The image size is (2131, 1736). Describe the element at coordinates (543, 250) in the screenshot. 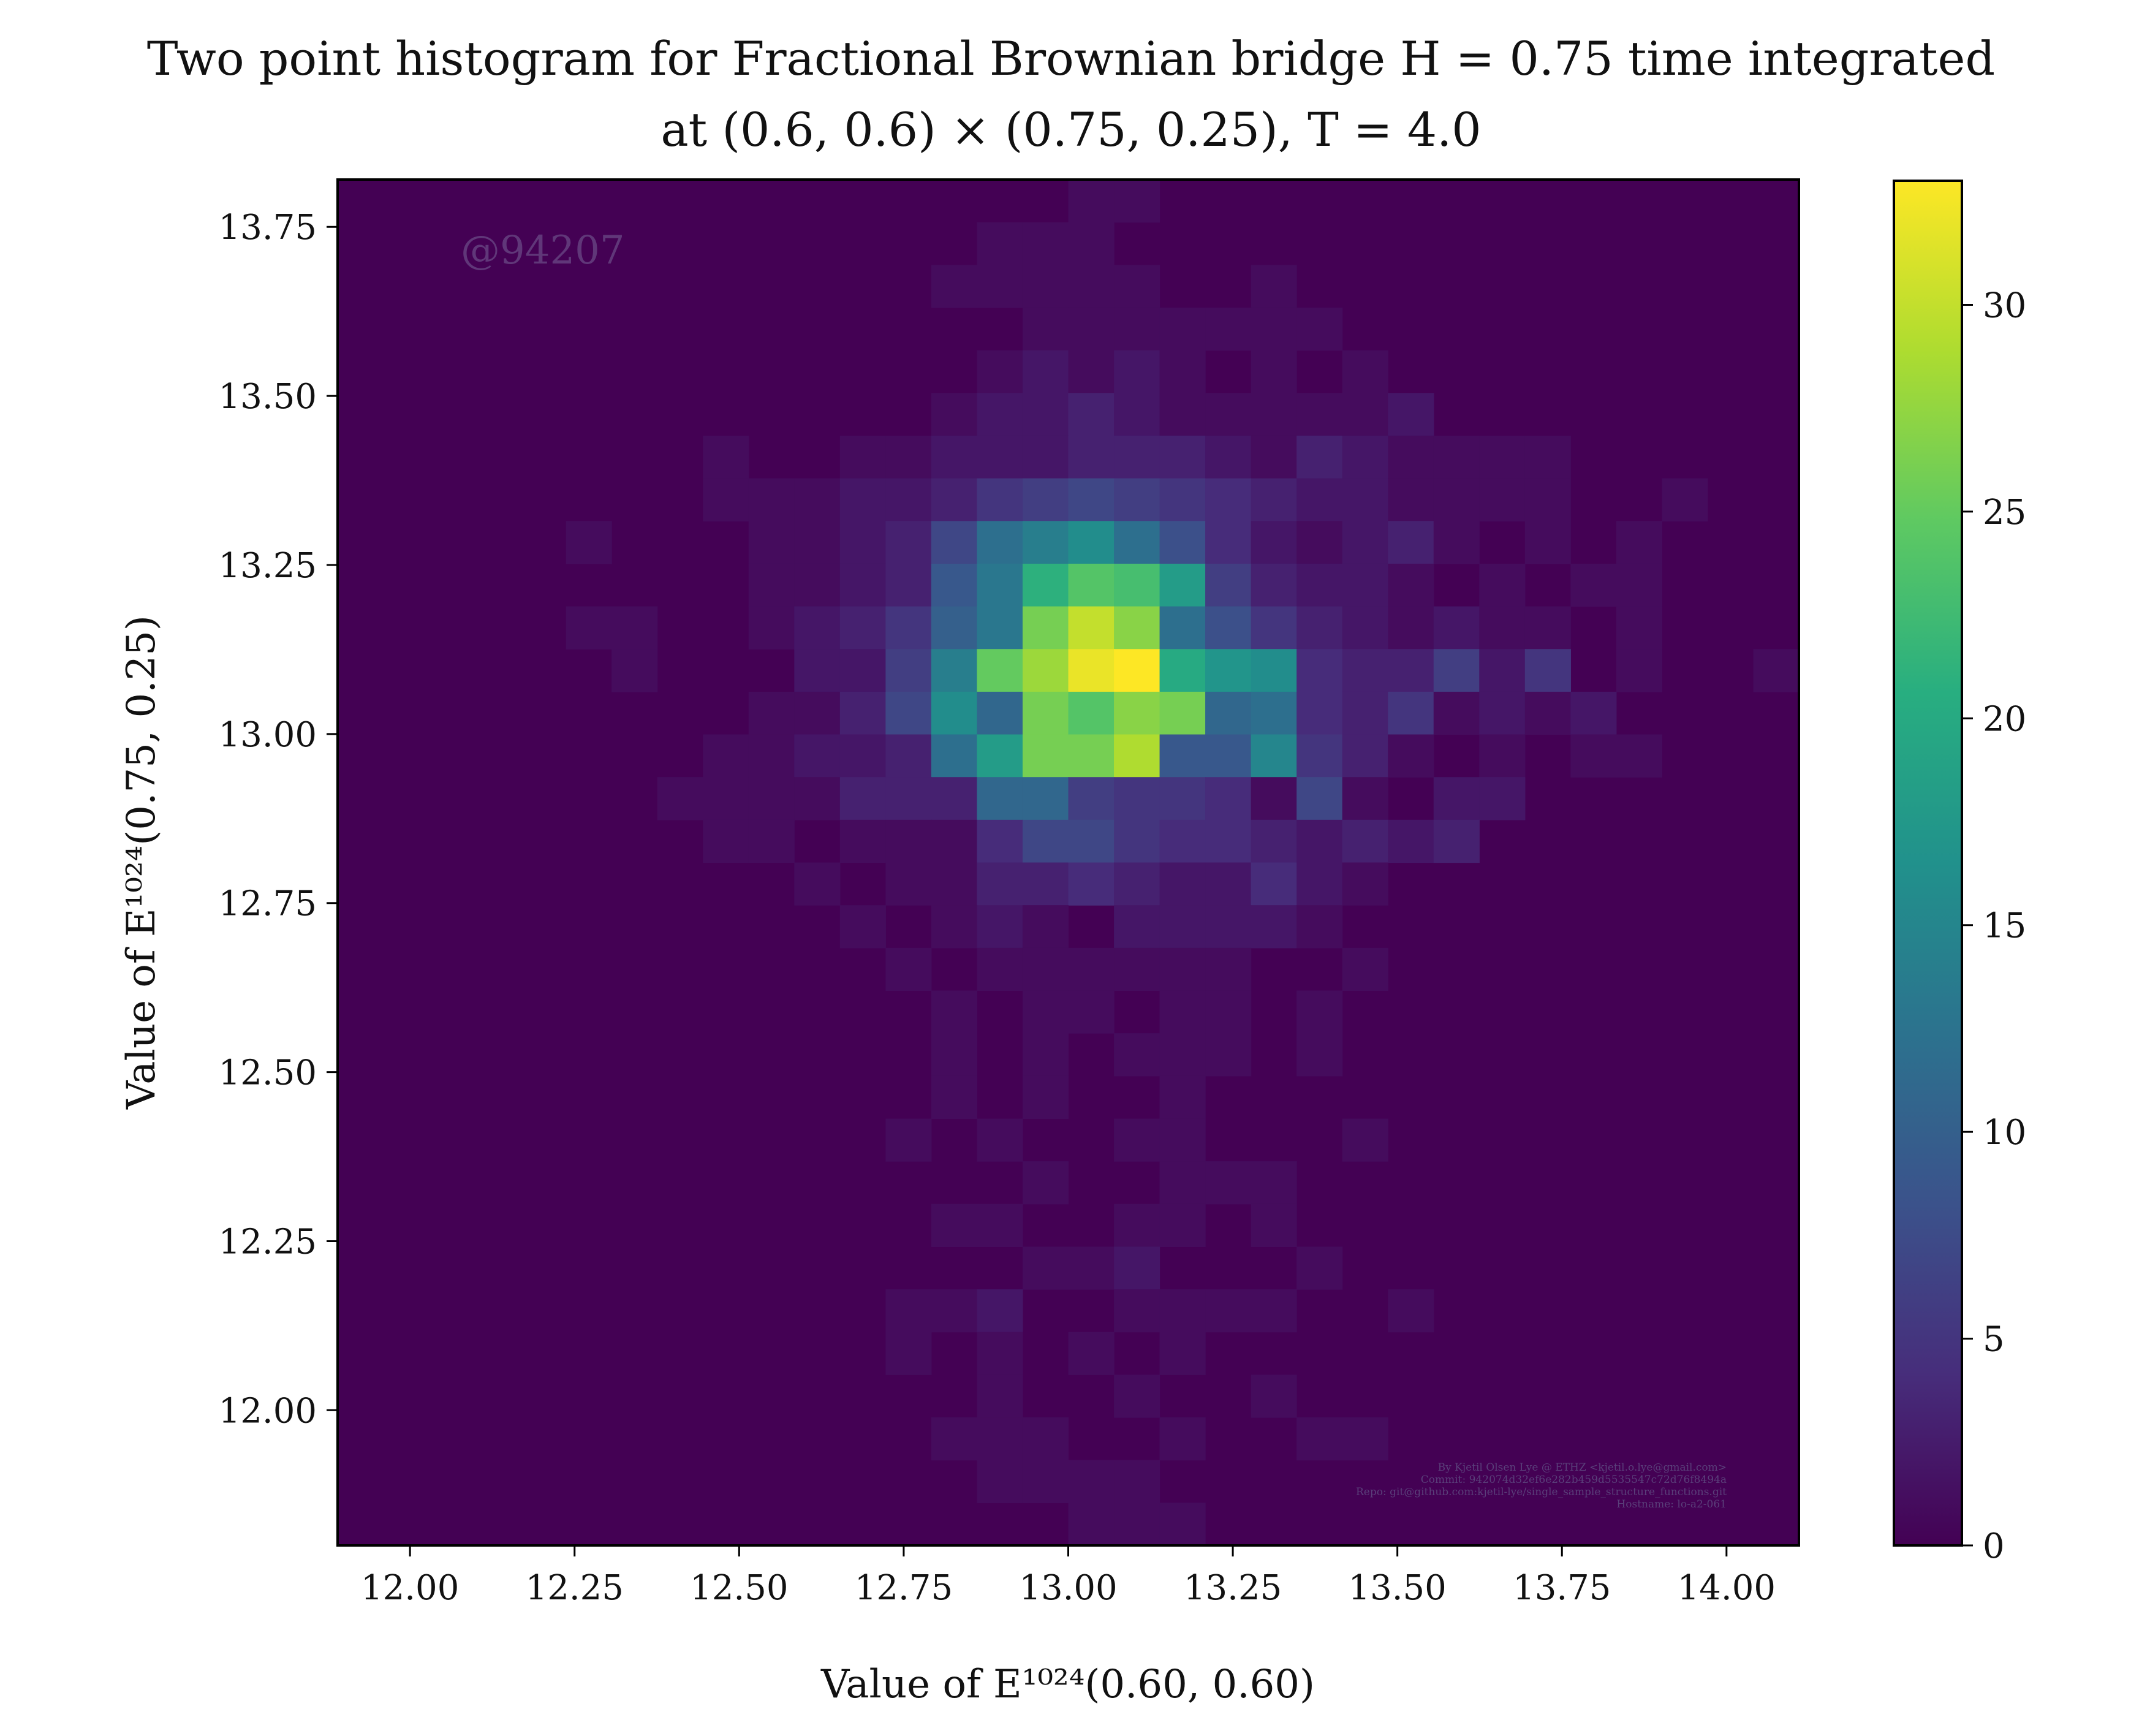

I see `watermark-text: @94207` at that location.